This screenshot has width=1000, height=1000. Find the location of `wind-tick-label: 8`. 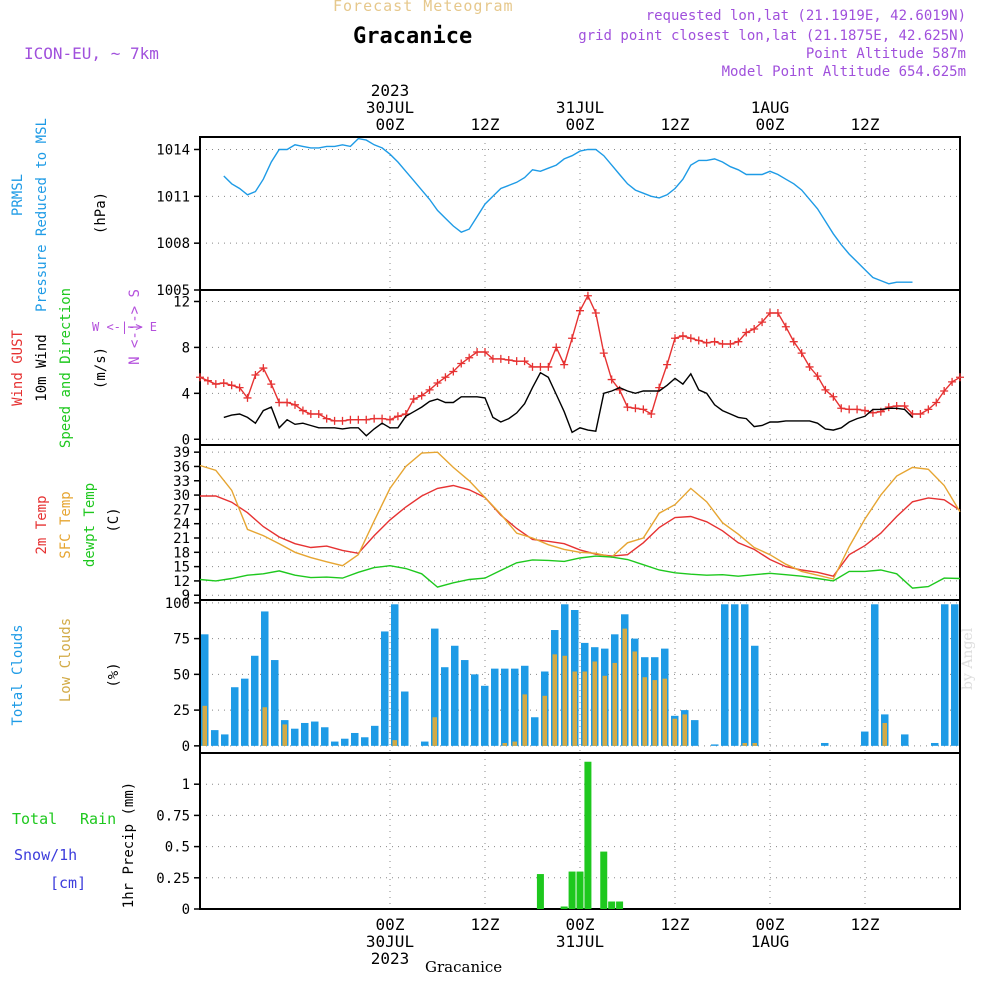

wind-tick-label: 8 is located at coordinates (186, 348).